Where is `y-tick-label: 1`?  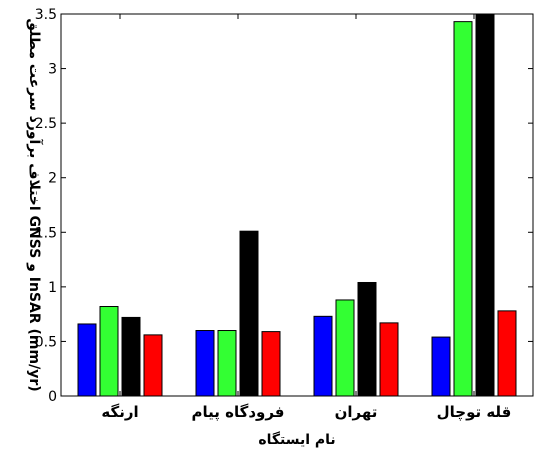 y-tick-label: 1 is located at coordinates (52, 288).